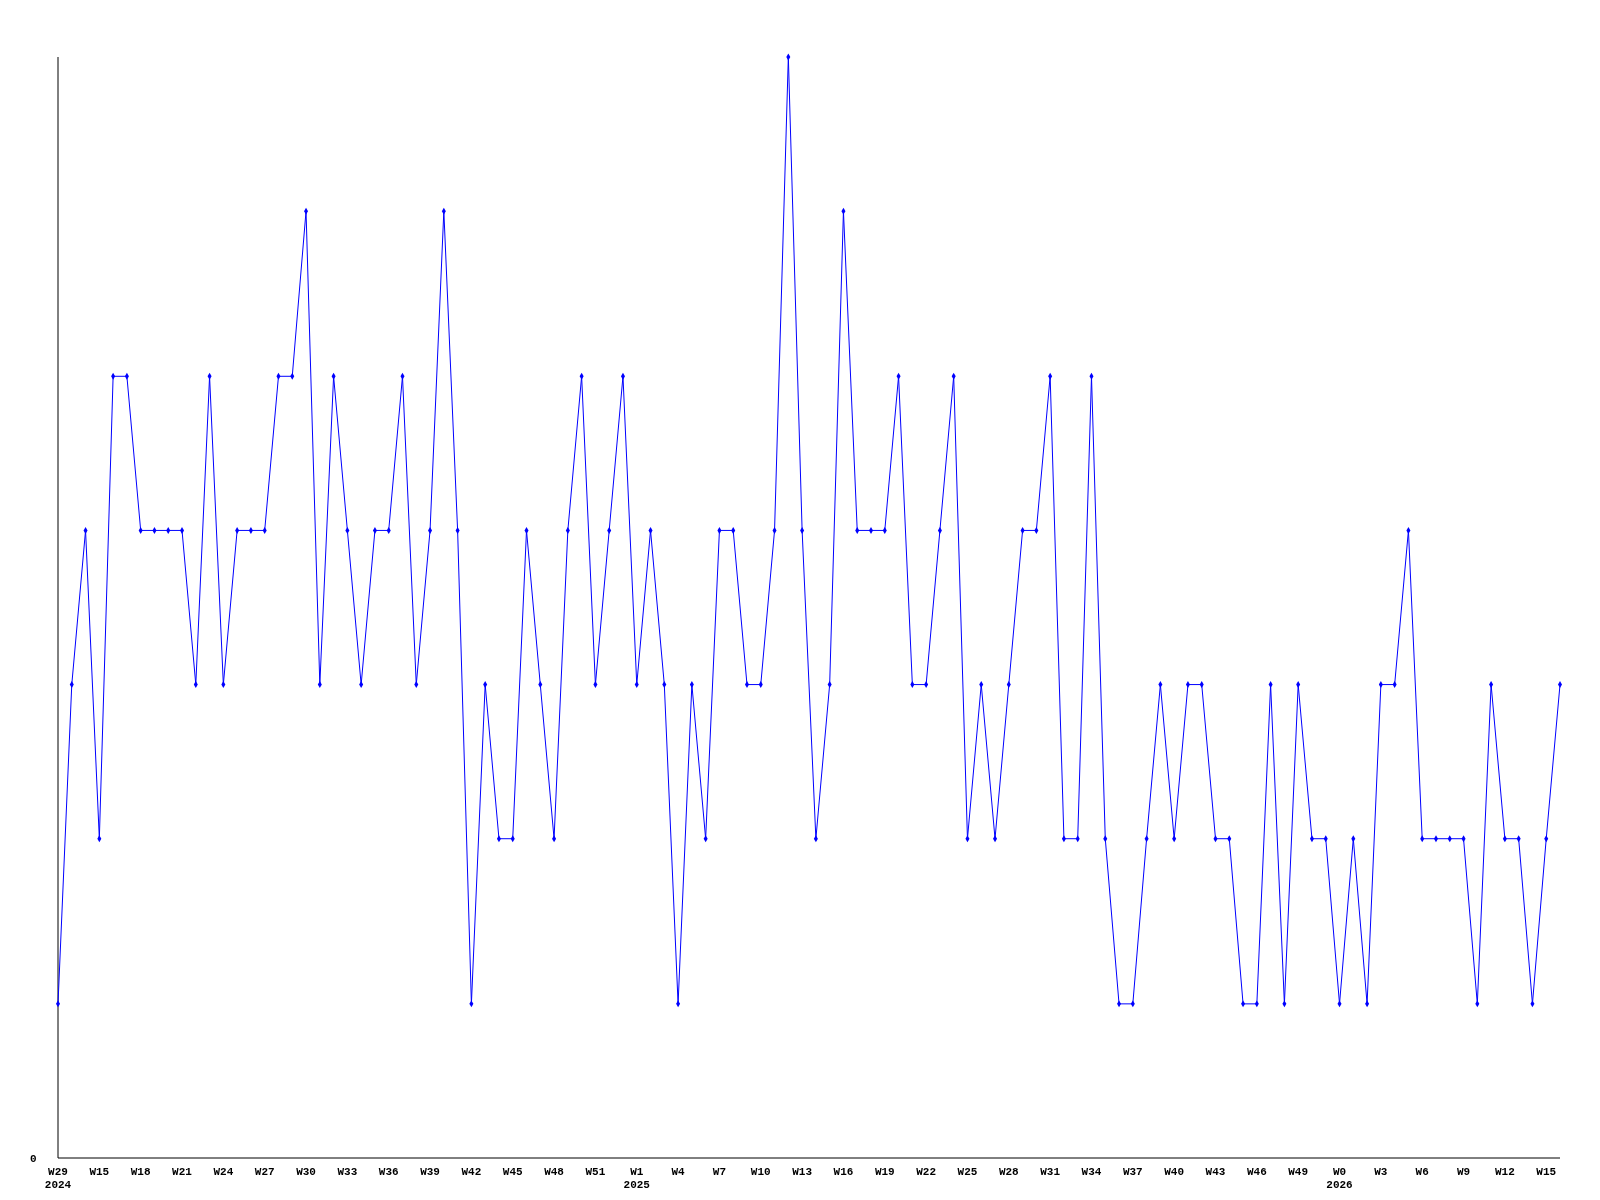  Describe the element at coordinates (58, 1178) in the screenshot. I see `x-tick-label: W29 2024` at that location.